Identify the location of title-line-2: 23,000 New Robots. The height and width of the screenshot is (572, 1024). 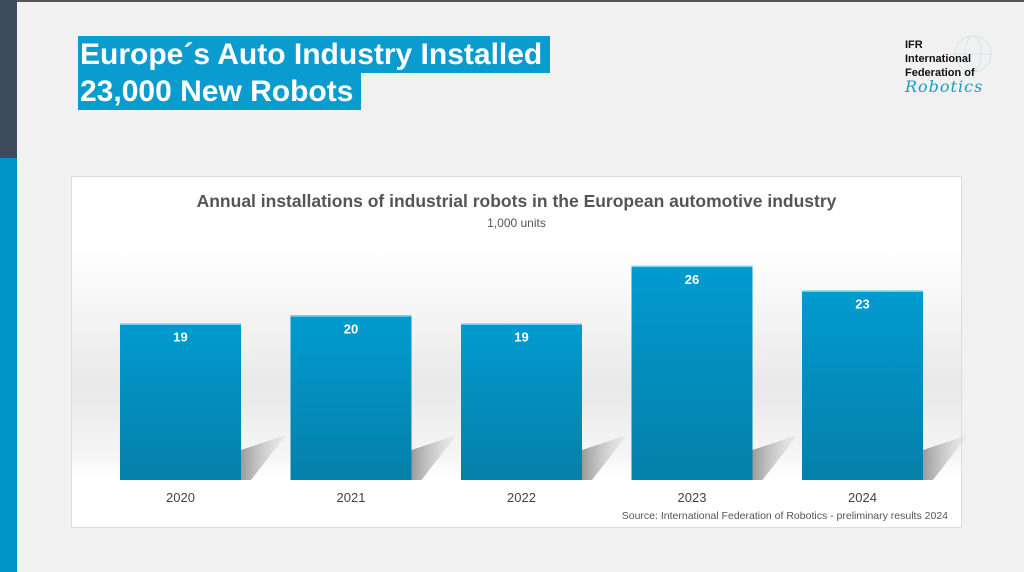
(220, 91).